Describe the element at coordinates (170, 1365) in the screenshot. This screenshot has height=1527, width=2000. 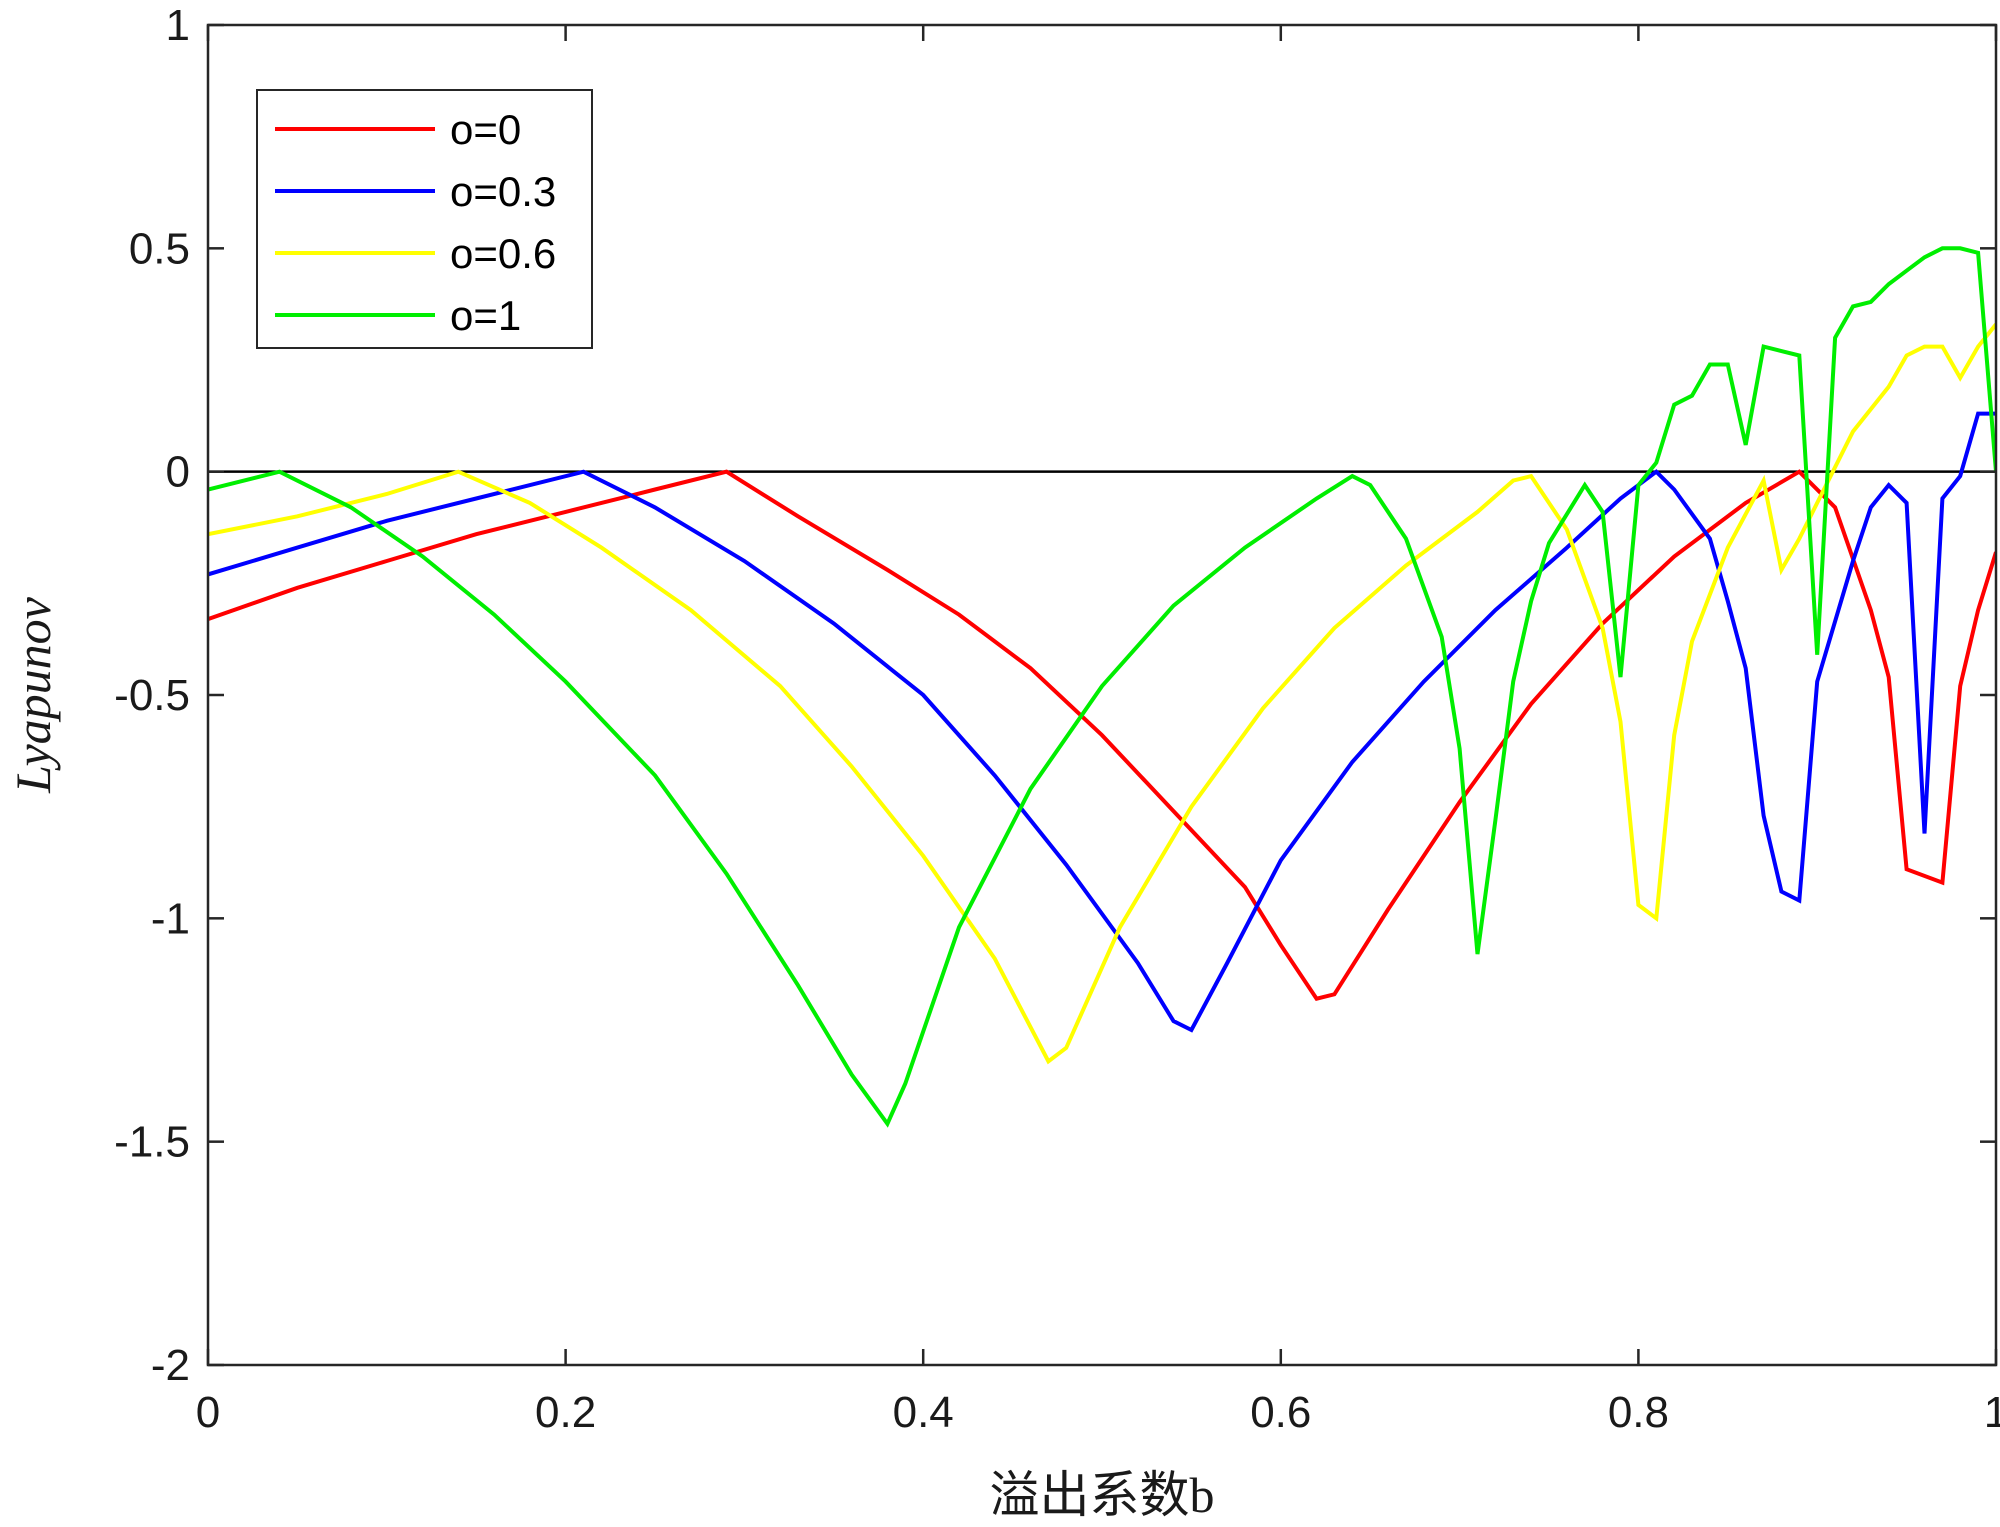
I see `y-tick-label: -2` at that location.